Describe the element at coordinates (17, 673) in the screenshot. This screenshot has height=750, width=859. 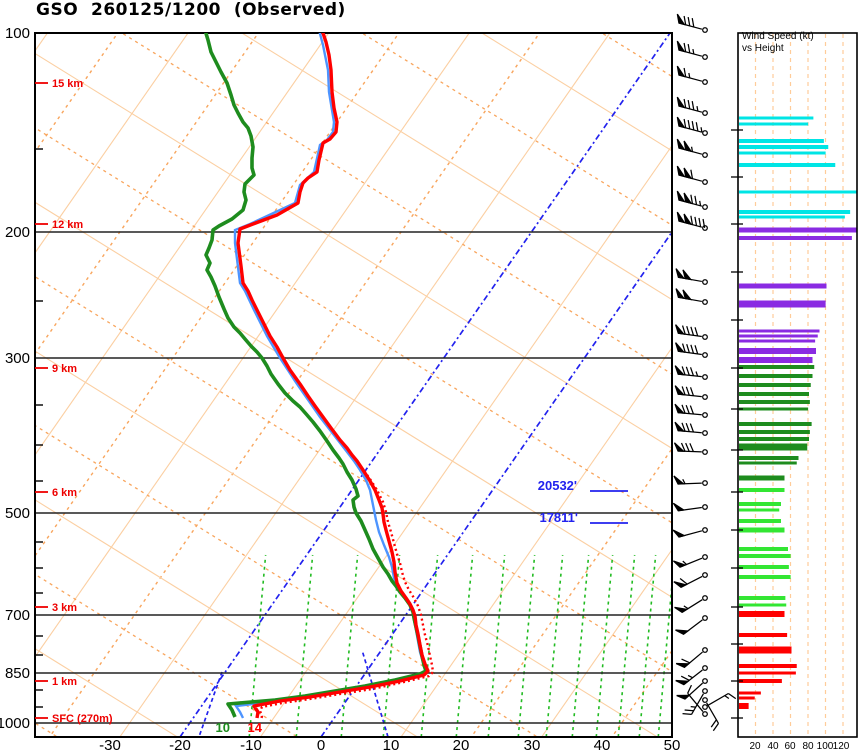
I see `pressure-label: 850` at that location.